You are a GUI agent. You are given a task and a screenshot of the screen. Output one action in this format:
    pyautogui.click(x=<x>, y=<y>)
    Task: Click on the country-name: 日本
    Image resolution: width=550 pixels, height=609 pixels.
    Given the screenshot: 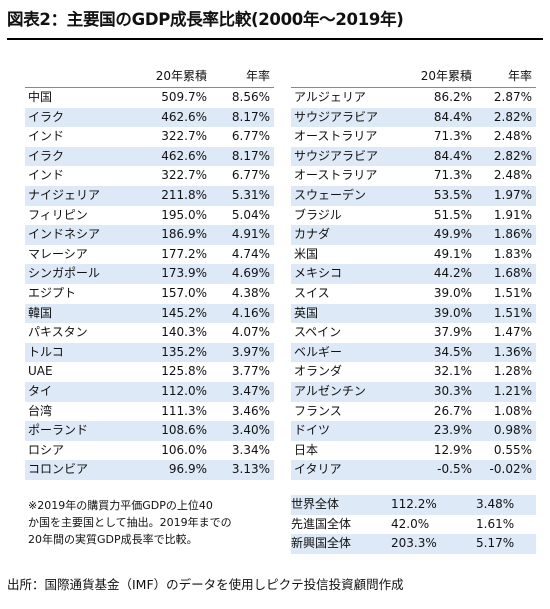 What is the action you would take?
    pyautogui.click(x=306, y=449)
    